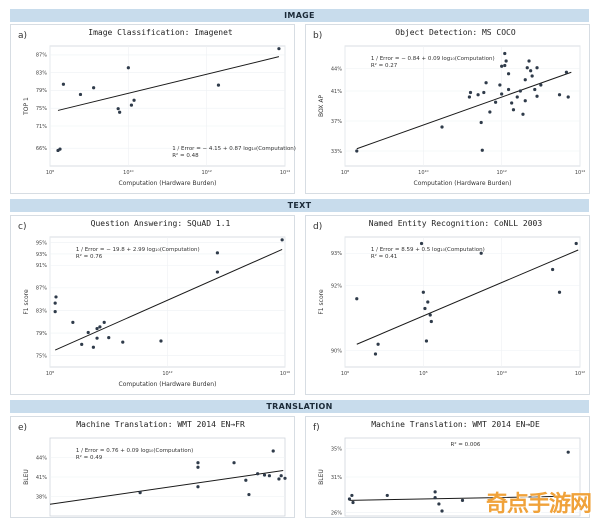  I want to click on y-tick-label: 35%, so click(336, 449).